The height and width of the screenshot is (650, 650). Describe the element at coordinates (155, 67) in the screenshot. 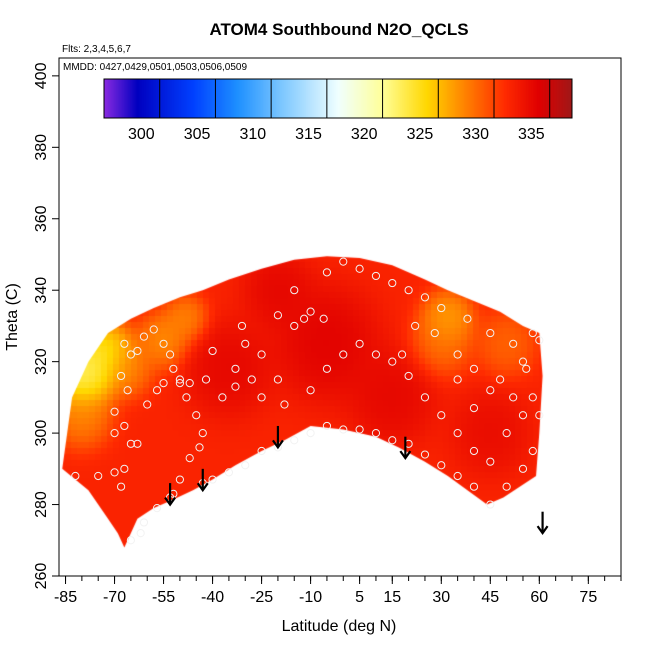

I see `dates-annotation: MMDD: 0427,0429,0501,0503,0506,0509` at that location.